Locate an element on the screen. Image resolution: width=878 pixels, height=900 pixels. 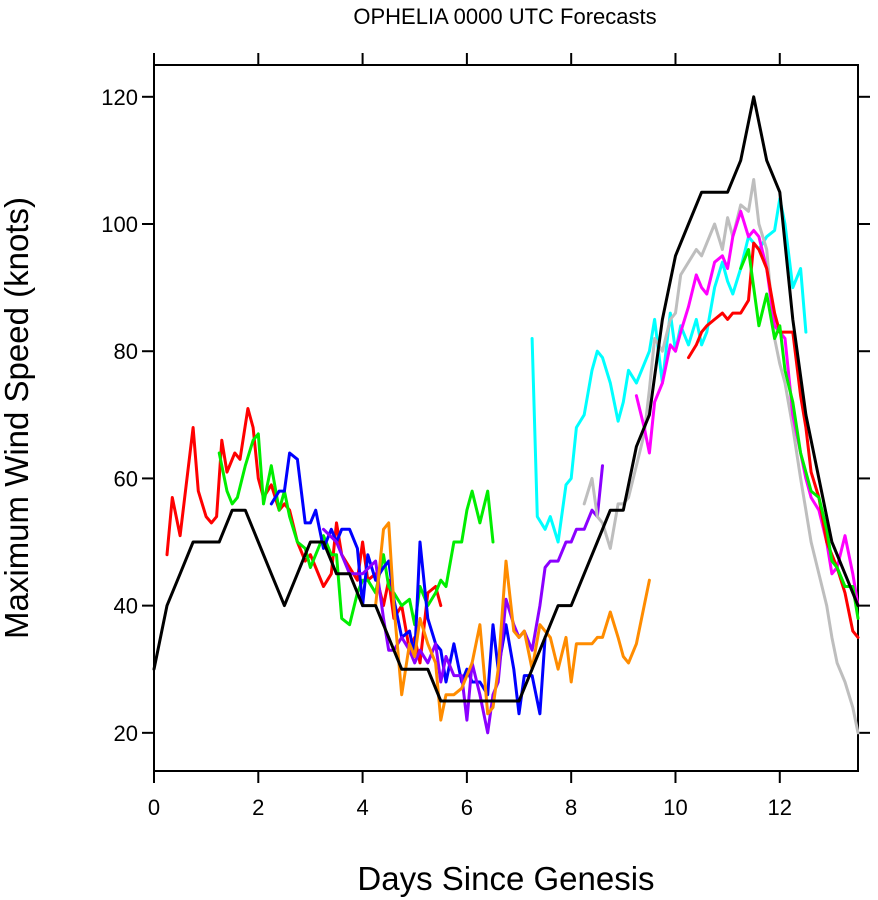
x-axis-label: Days Since Genesis is located at coordinates (505, 878).